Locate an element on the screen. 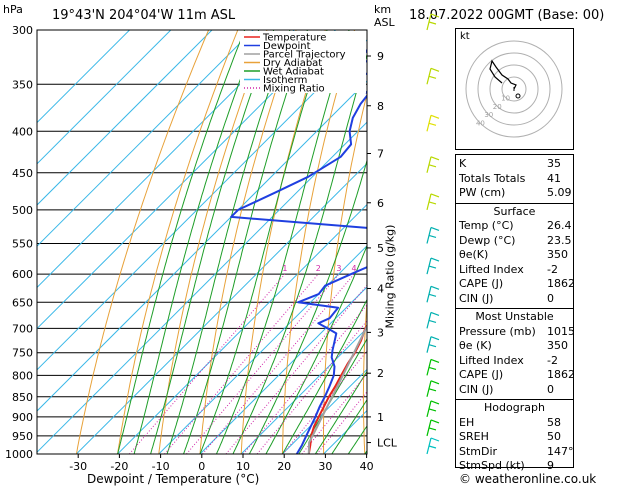 Image resolution: width=629 pixels, height=486 pixels. km-tick-label: 8 is located at coordinates (380, 106).